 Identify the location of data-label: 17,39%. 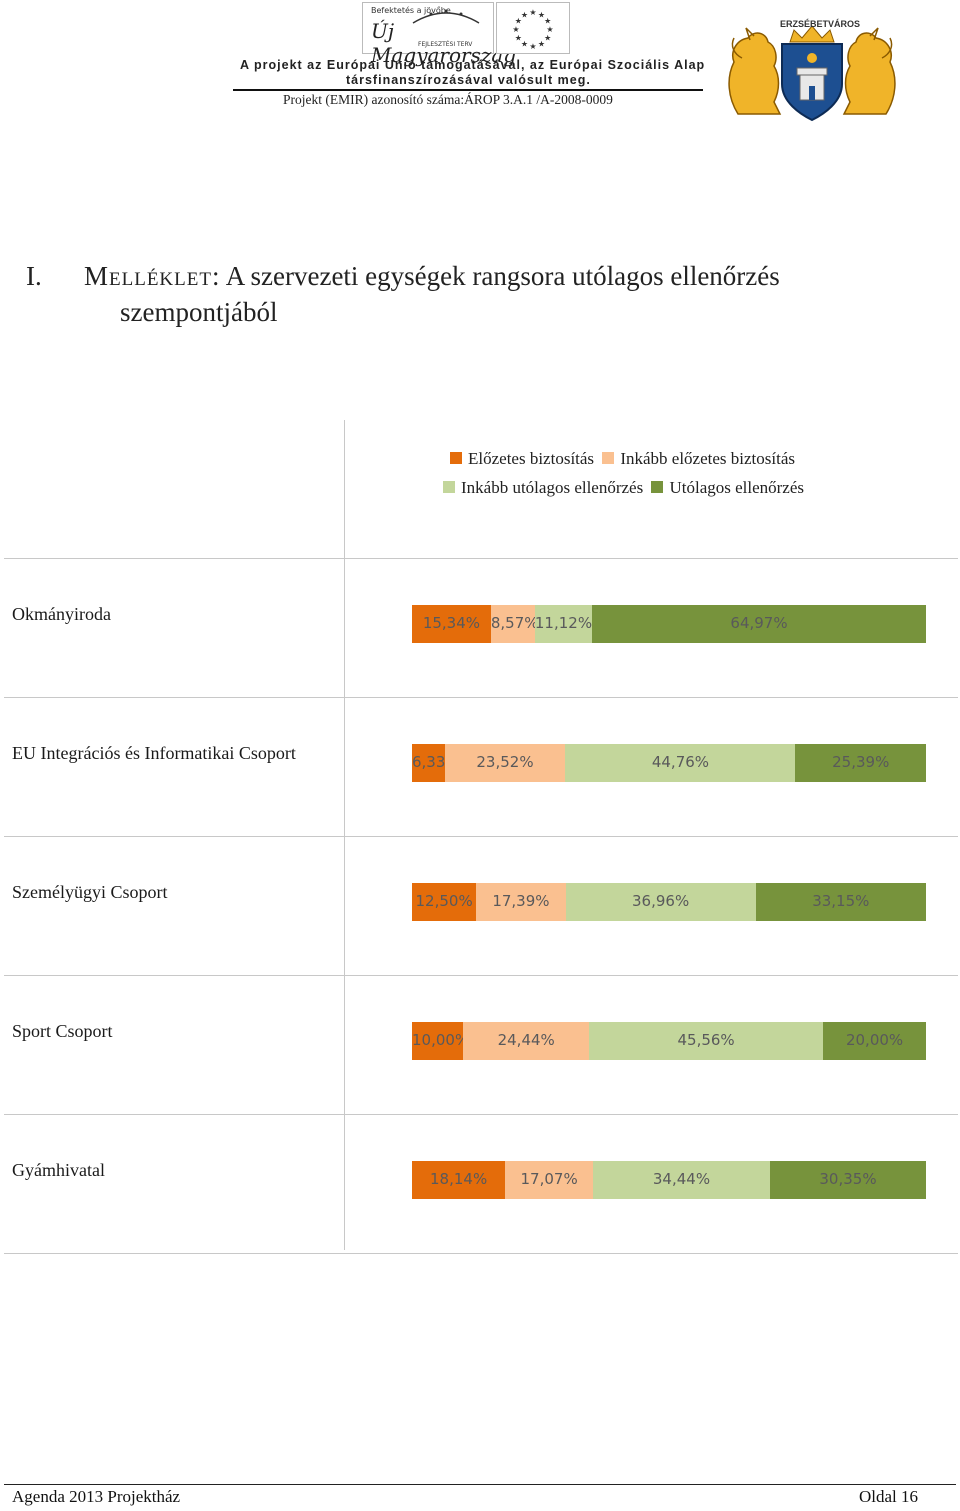
(521, 901).